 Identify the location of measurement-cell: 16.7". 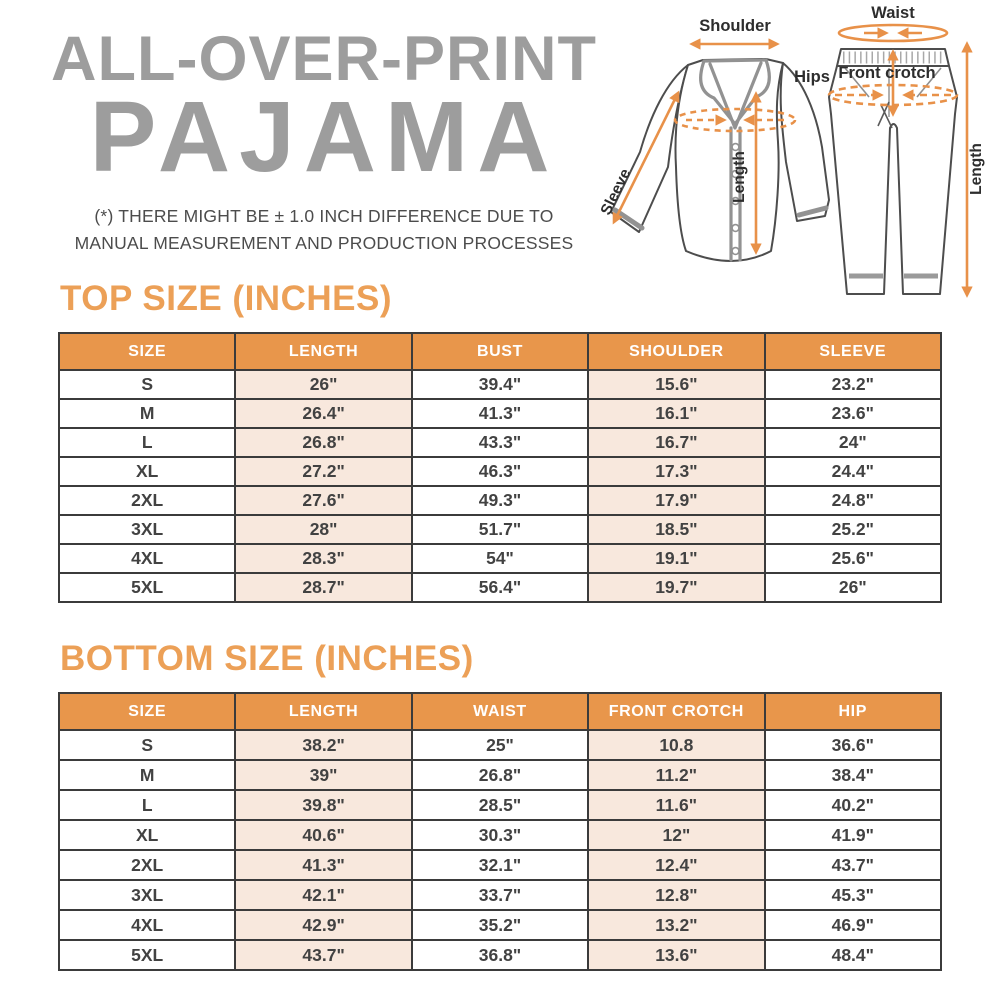
(676, 442).